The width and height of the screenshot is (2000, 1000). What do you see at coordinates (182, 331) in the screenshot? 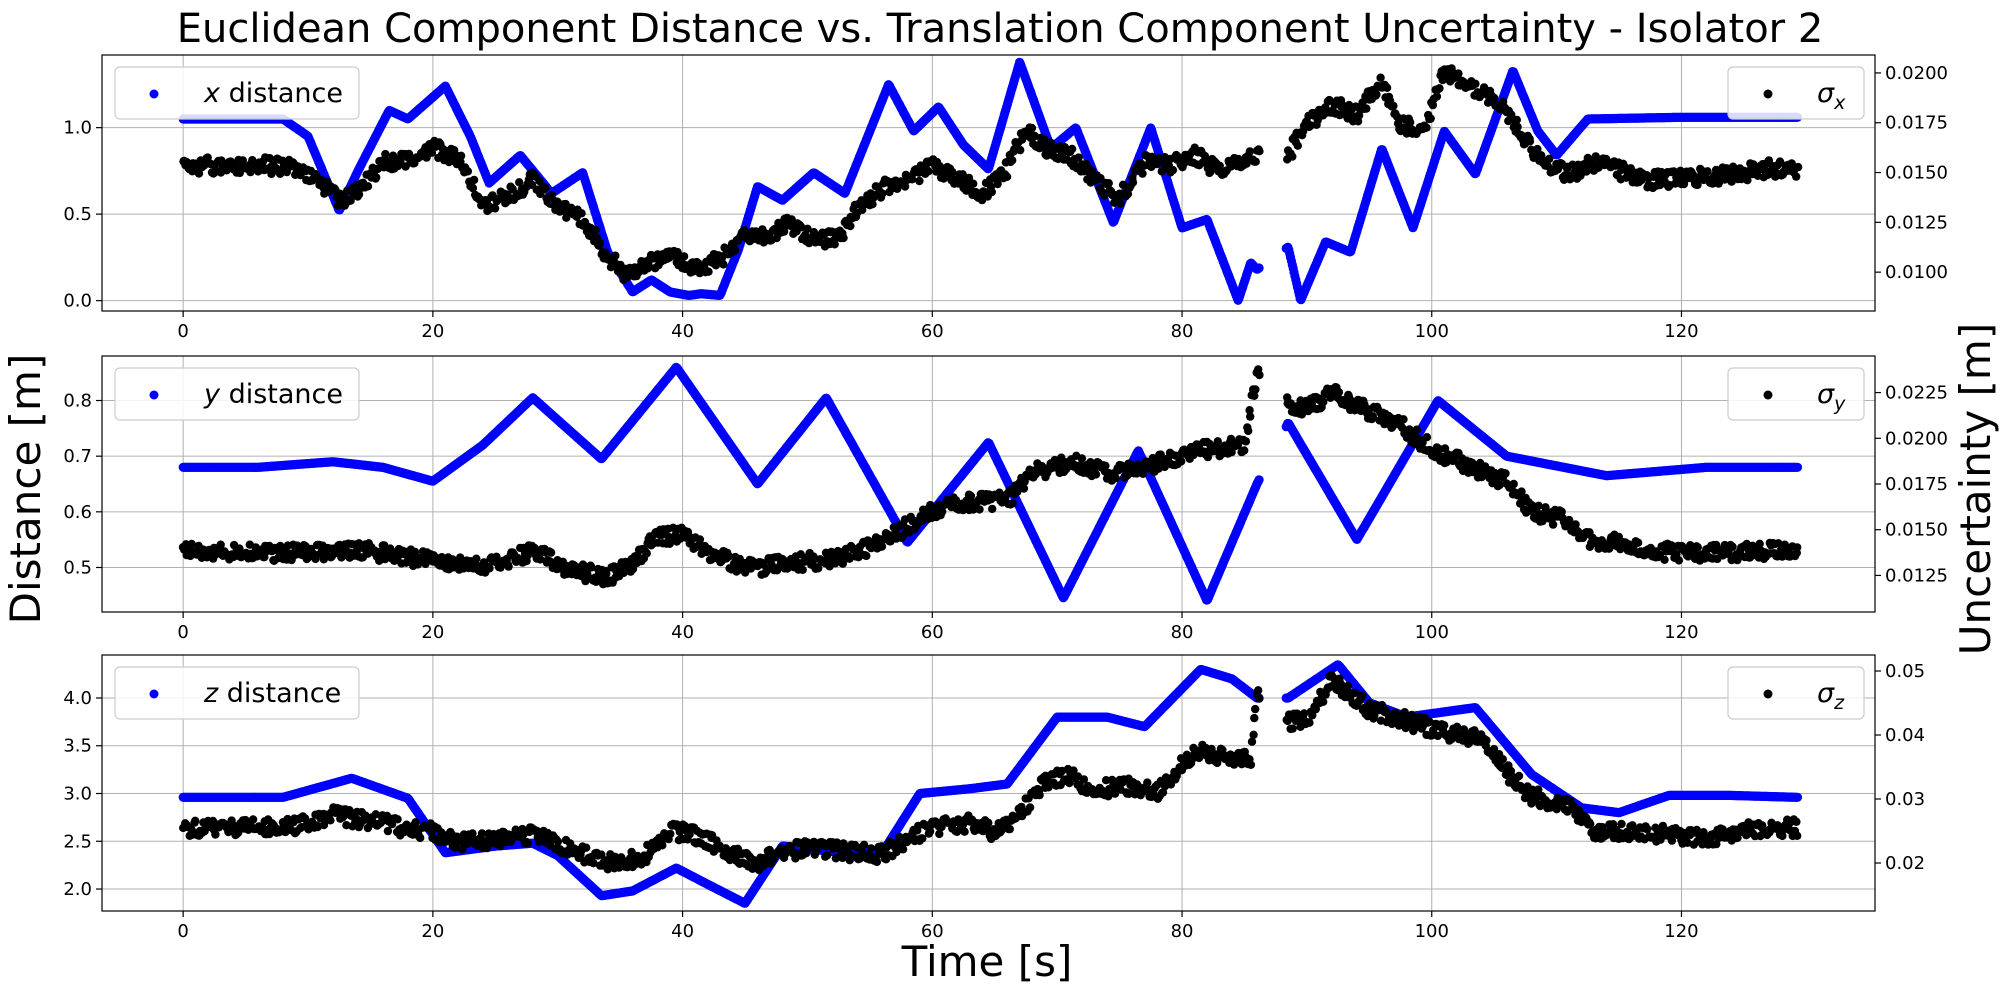
I see `x-tick-label: 0` at bounding box center [182, 331].